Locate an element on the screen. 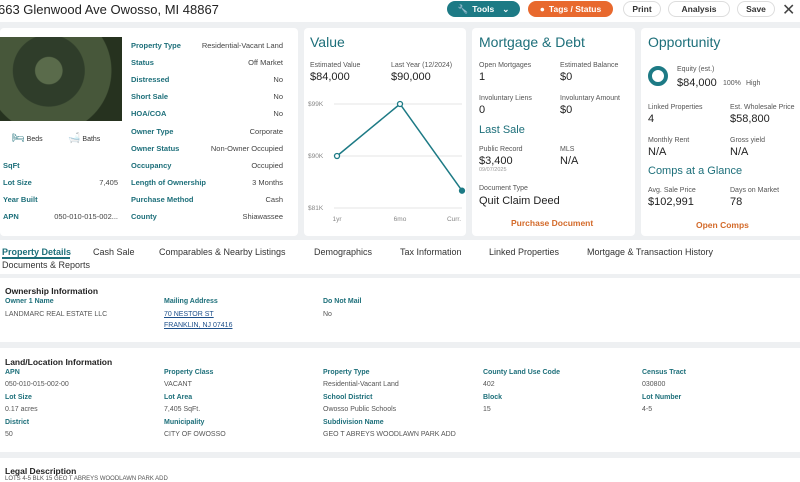  do-not-mail-value: No is located at coordinates (327, 314).